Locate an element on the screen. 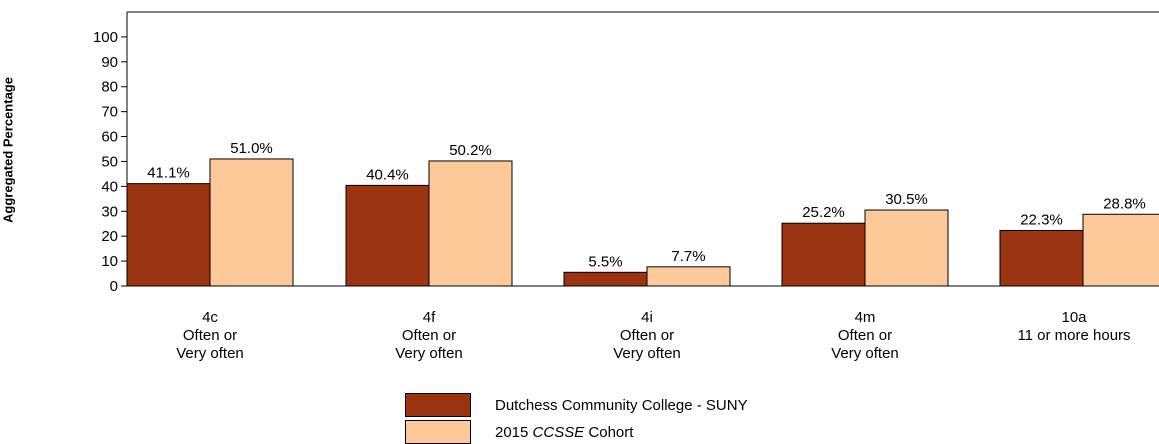 Image resolution: width=1159 pixels, height=444 pixels. legend-item-cohort: 2015 CCSSE Cohort is located at coordinates (665, 432).